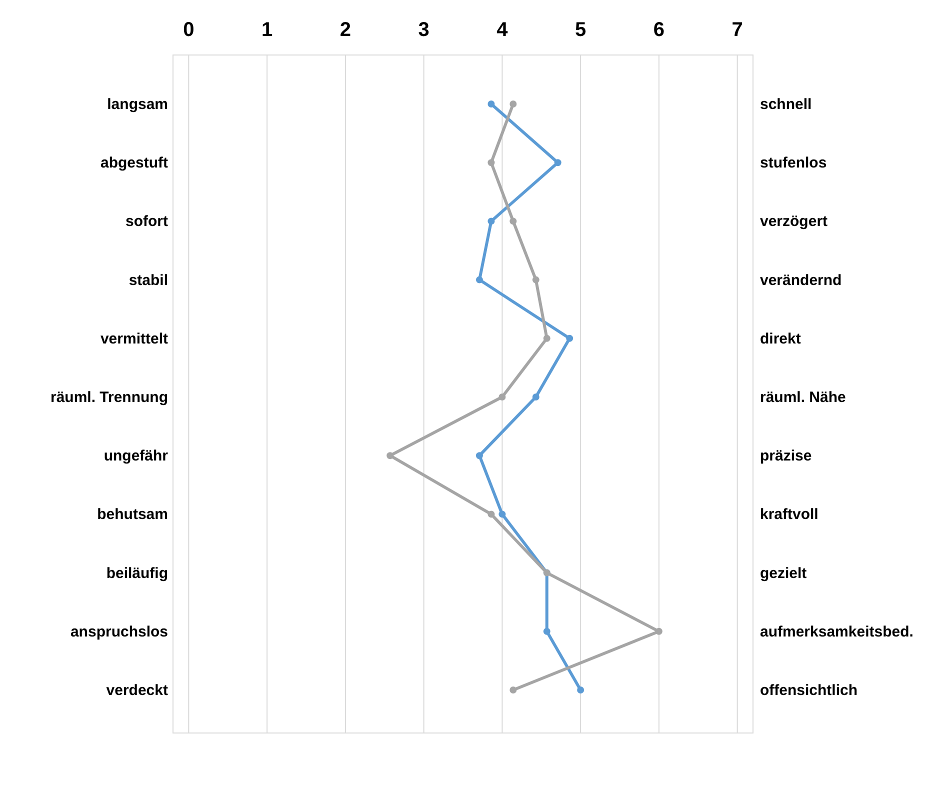 This screenshot has height=809, width=952. I want to click on y2-tick-label: präzise, so click(786, 456).